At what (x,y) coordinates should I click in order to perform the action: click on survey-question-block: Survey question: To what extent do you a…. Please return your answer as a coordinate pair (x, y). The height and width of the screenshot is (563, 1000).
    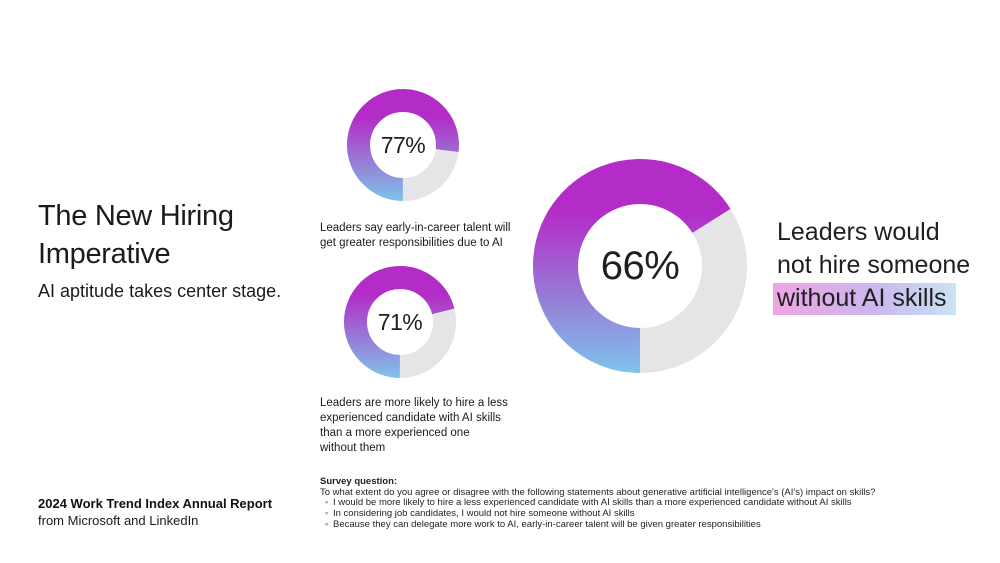
    Looking at the image, I should click on (655, 503).